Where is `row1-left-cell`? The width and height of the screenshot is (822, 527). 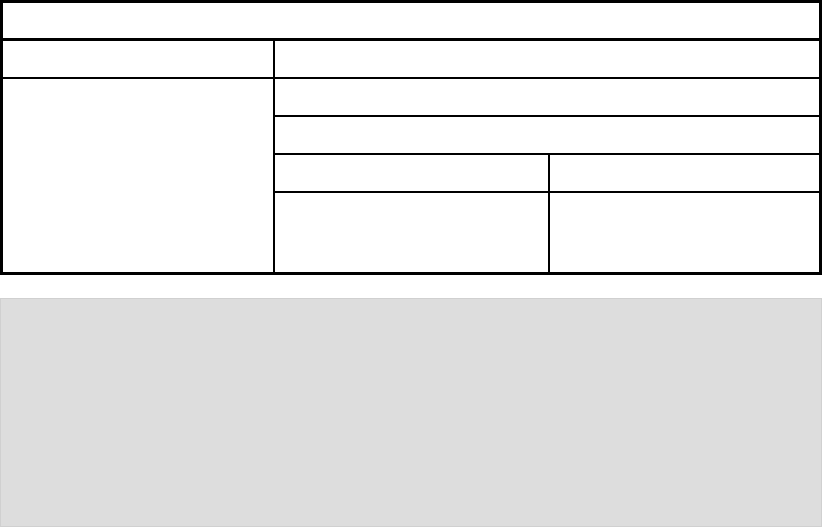
row1-left-cell is located at coordinates (138, 59).